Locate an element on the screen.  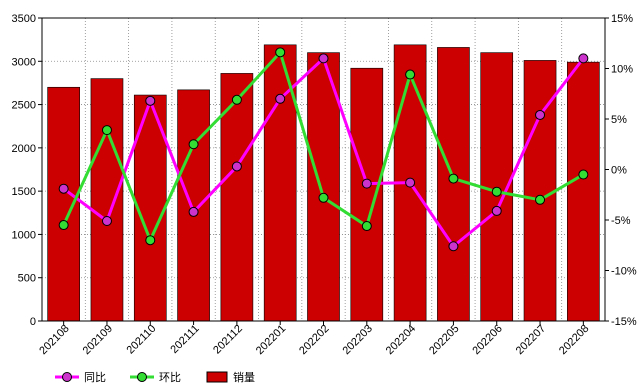
x-tick-label: 202110 is located at coordinates (142, 340).